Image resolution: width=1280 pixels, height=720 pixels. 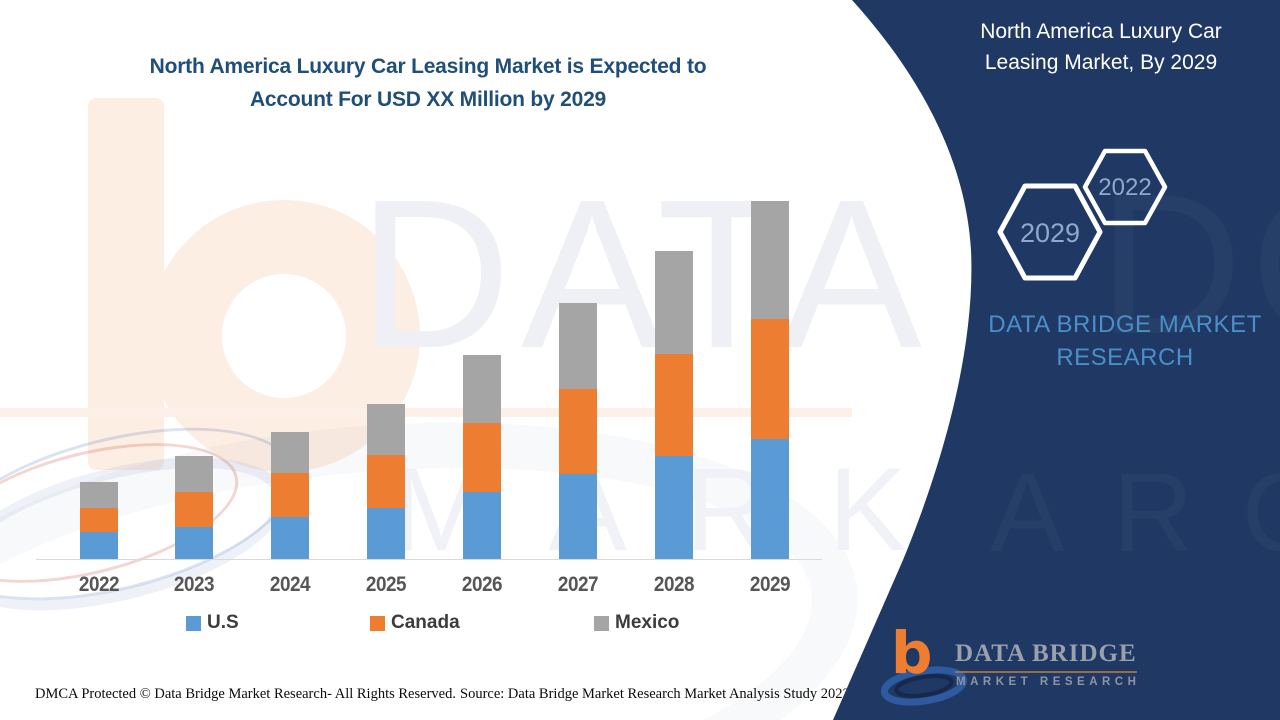 I want to click on bar-segment-us-2022, so click(x=98, y=545).